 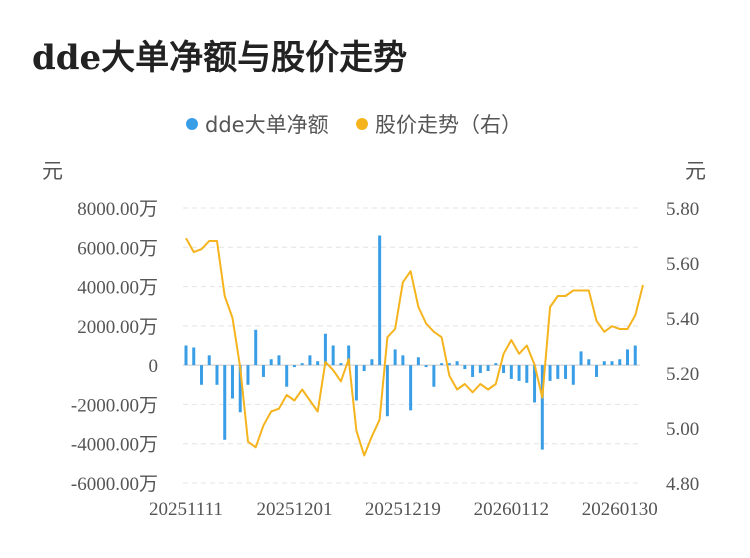 What do you see at coordinates (114, 405) in the screenshot?
I see `y-left-tick-label: -2000.00万` at bounding box center [114, 405].